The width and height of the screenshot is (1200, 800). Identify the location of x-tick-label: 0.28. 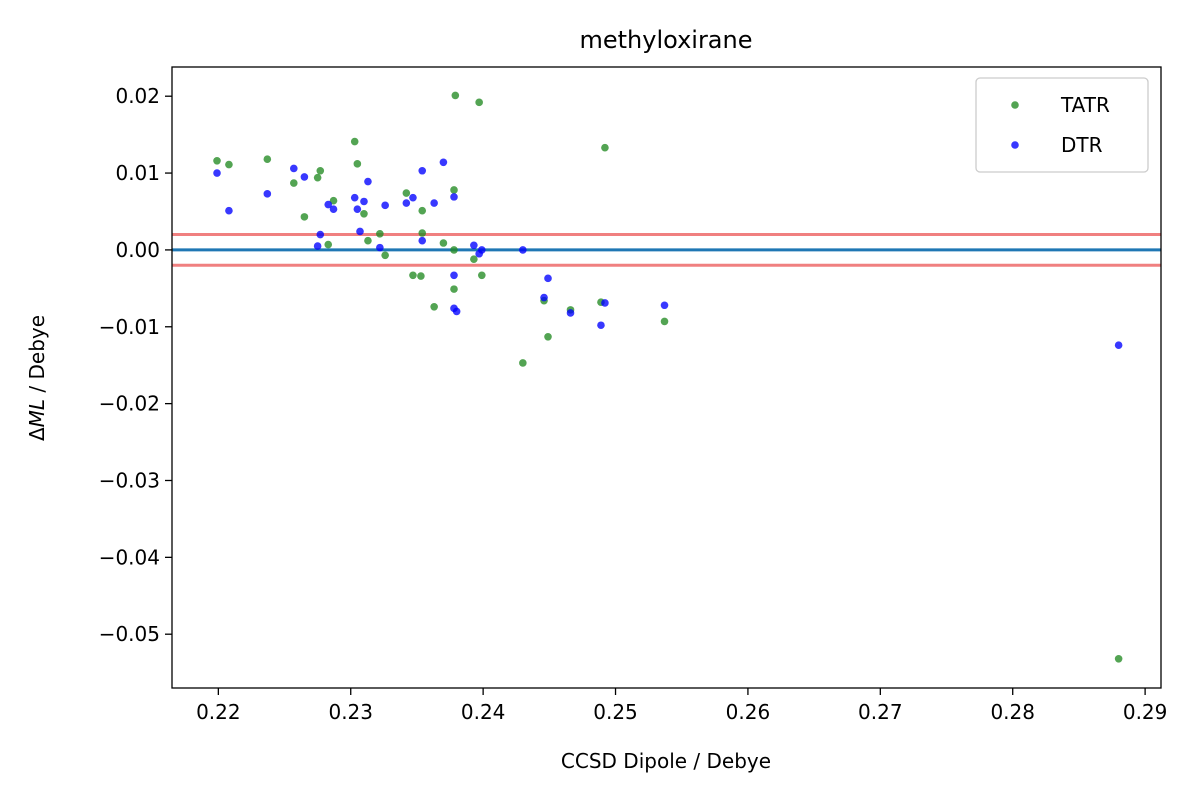
(1012, 712).